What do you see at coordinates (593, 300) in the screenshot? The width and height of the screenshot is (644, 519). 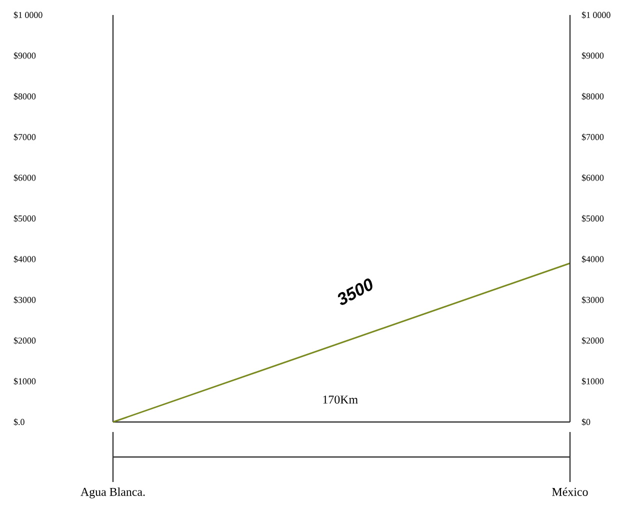 I see `y2-tick-label: $3000` at bounding box center [593, 300].